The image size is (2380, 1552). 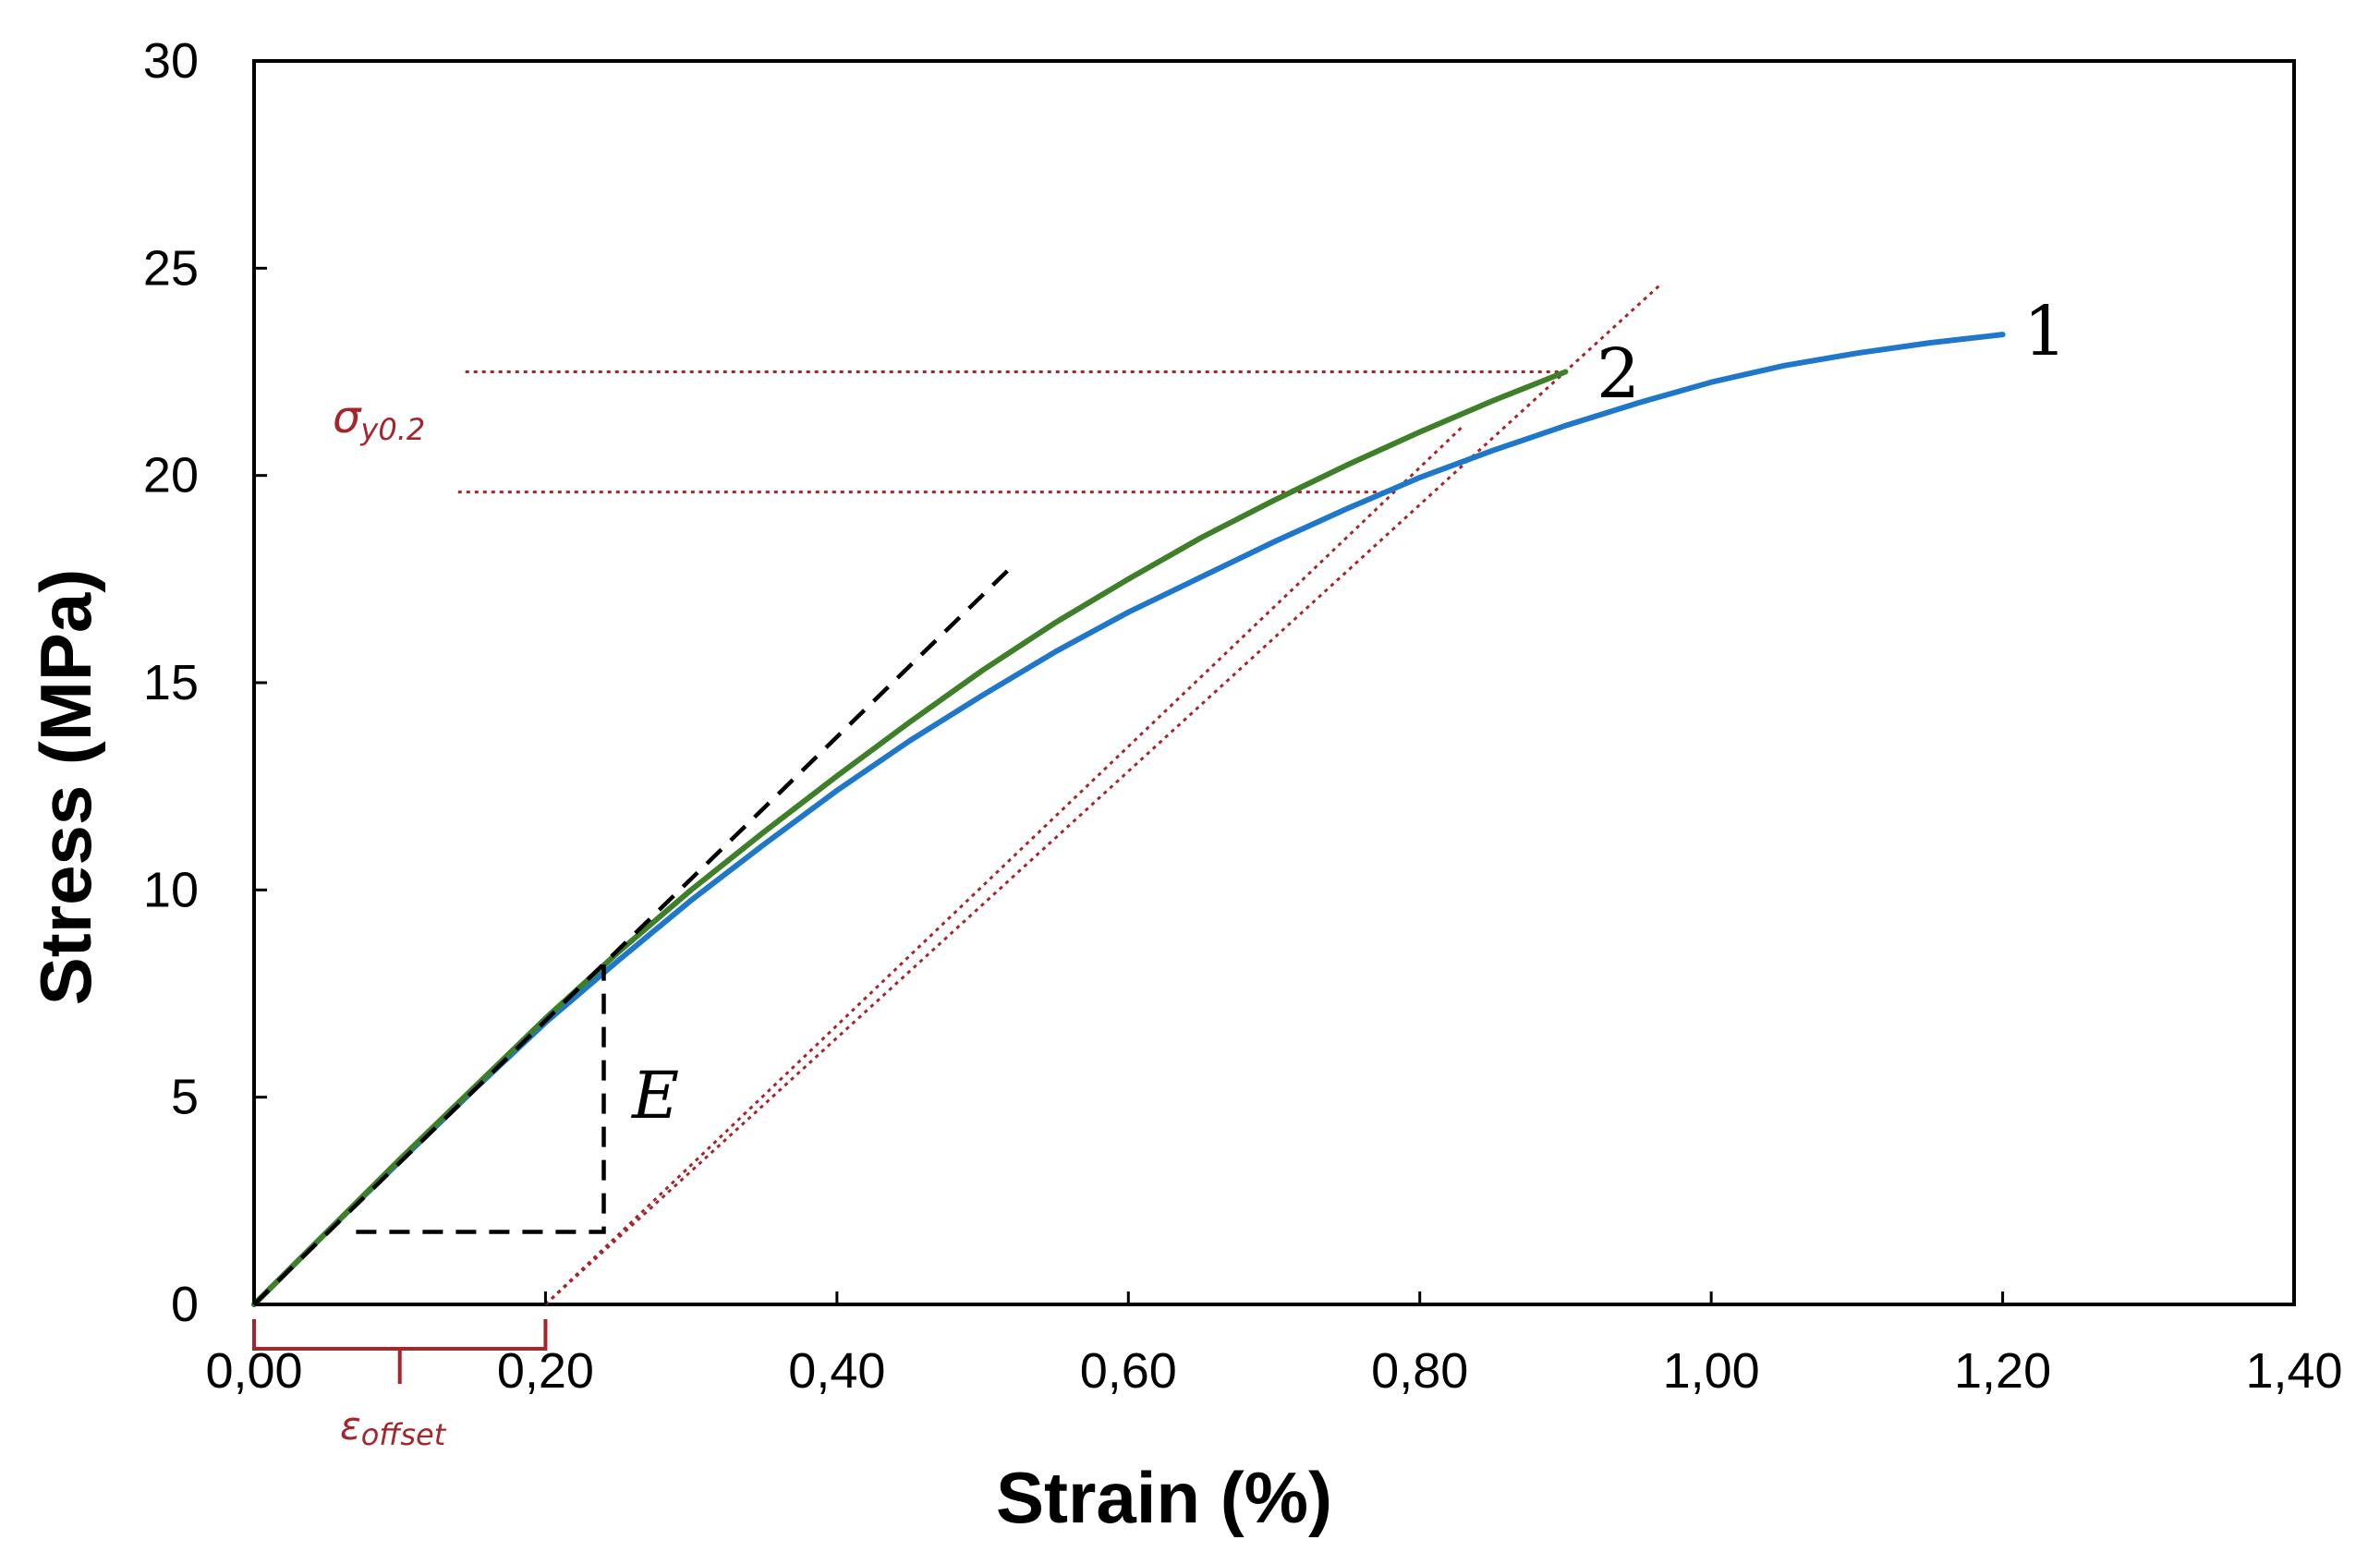 I want to click on x-tick-label: 1,00, so click(x=1711, y=1371).